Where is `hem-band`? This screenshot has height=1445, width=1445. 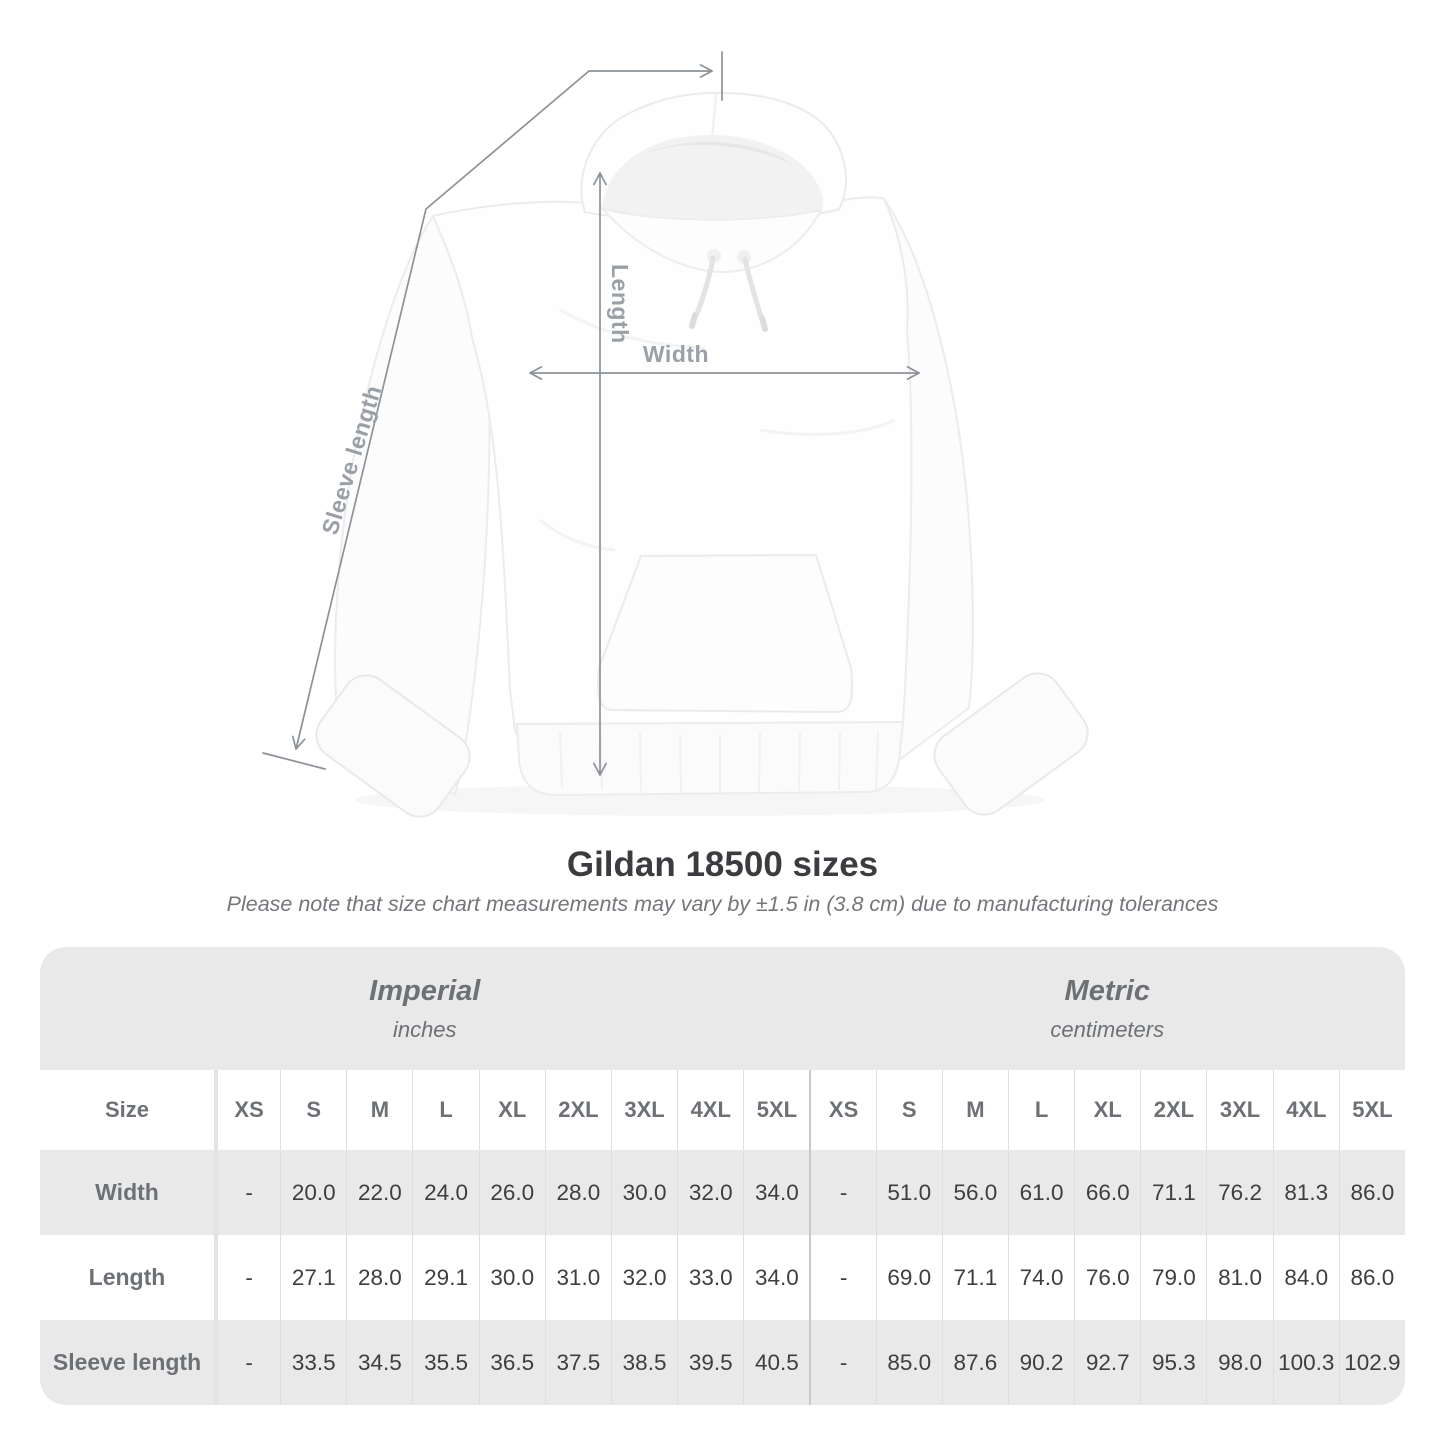 hem-band is located at coordinates (710, 758).